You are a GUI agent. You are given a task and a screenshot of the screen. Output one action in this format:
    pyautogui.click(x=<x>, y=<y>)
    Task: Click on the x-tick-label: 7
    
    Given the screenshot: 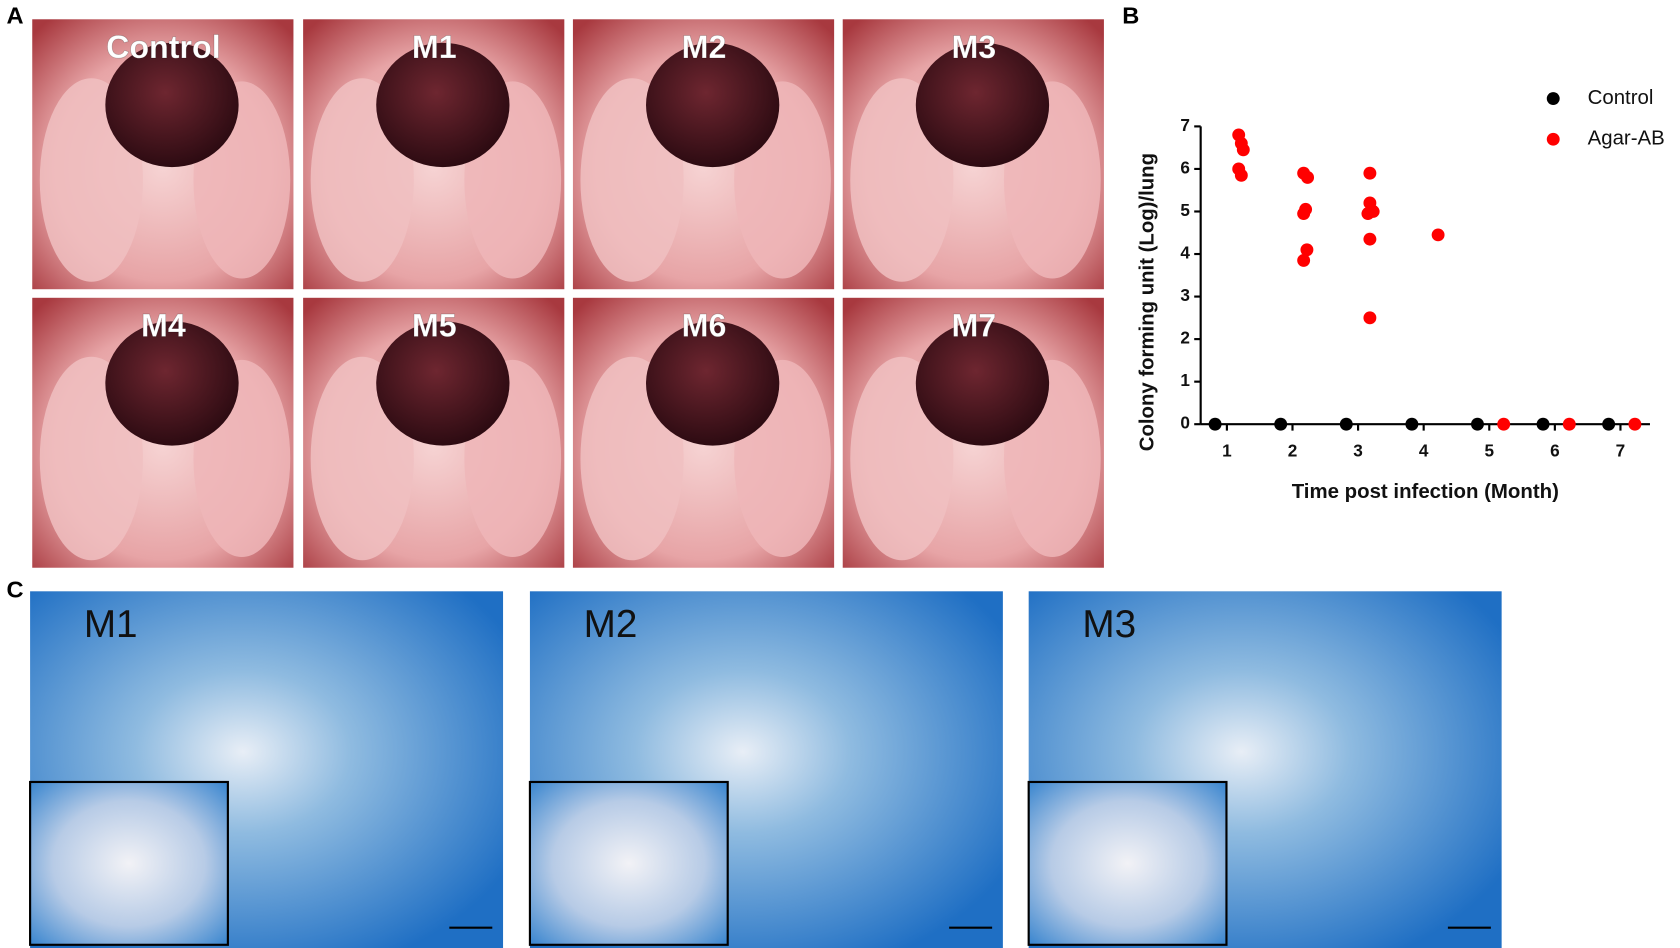 What is the action you would take?
    pyautogui.click(x=1621, y=451)
    